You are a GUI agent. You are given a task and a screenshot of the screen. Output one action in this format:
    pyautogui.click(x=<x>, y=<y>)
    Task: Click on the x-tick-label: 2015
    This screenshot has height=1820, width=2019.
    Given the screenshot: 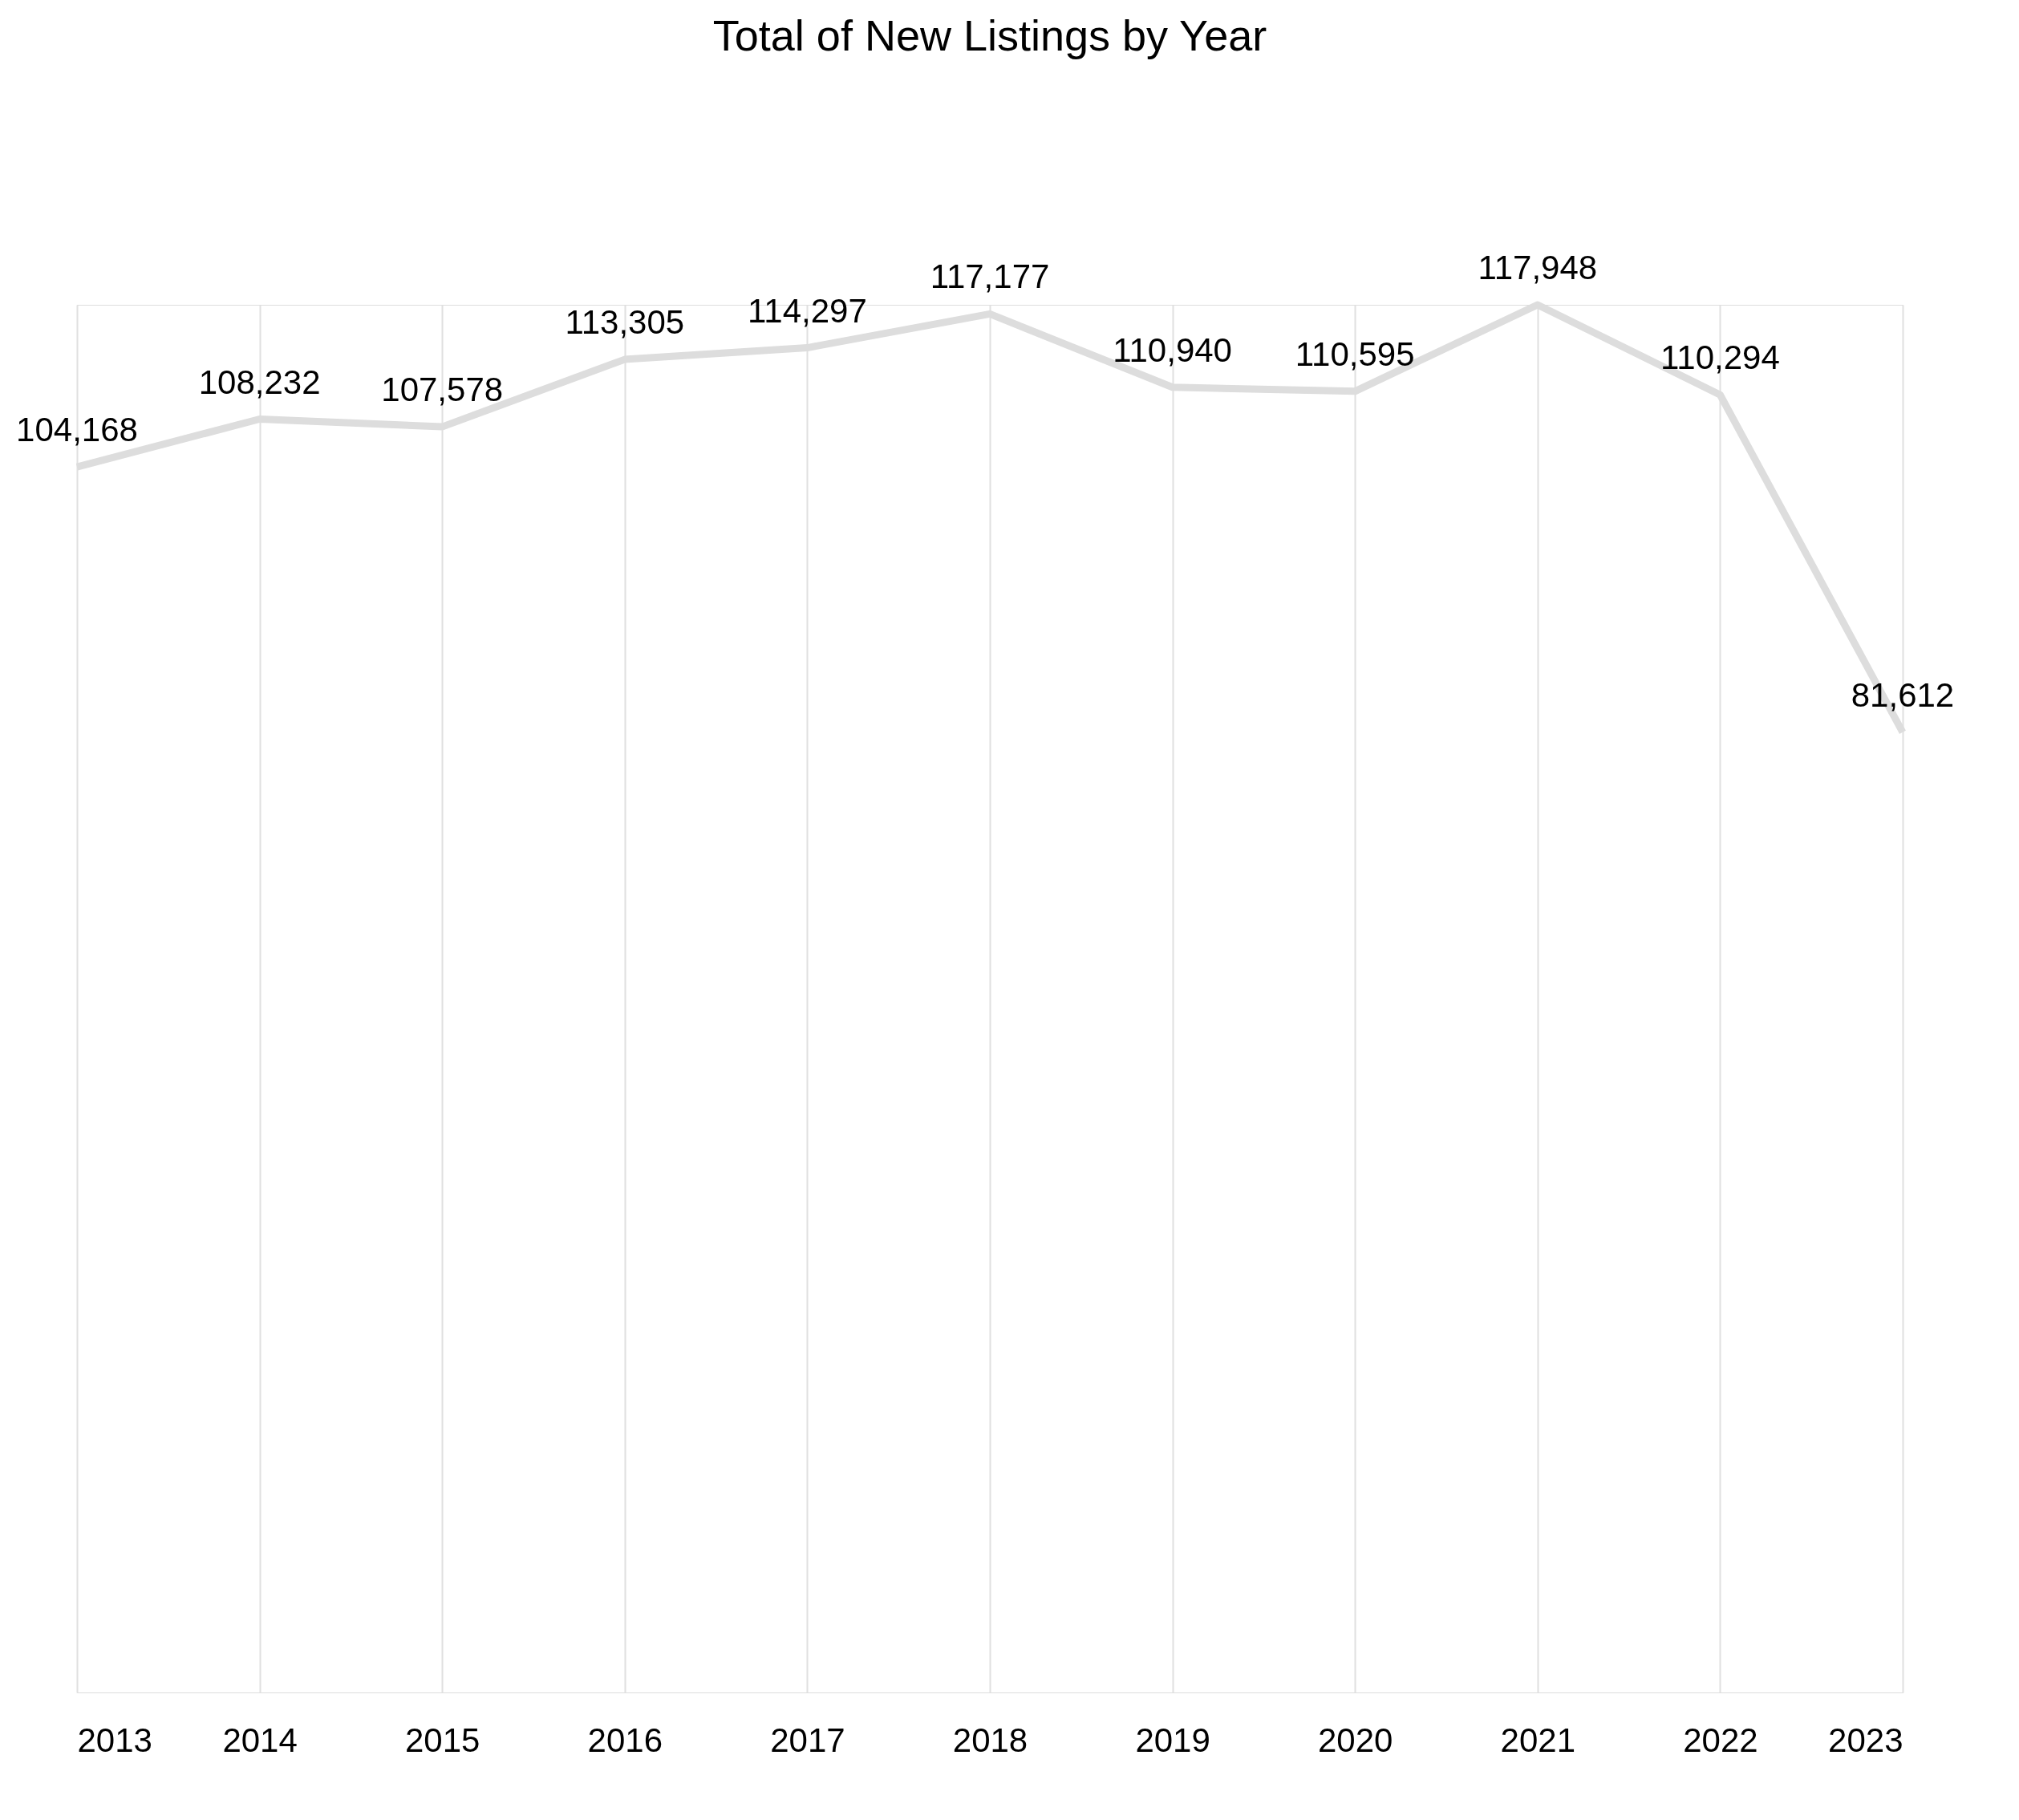 What is the action you would take?
    pyautogui.click(x=442, y=1740)
    